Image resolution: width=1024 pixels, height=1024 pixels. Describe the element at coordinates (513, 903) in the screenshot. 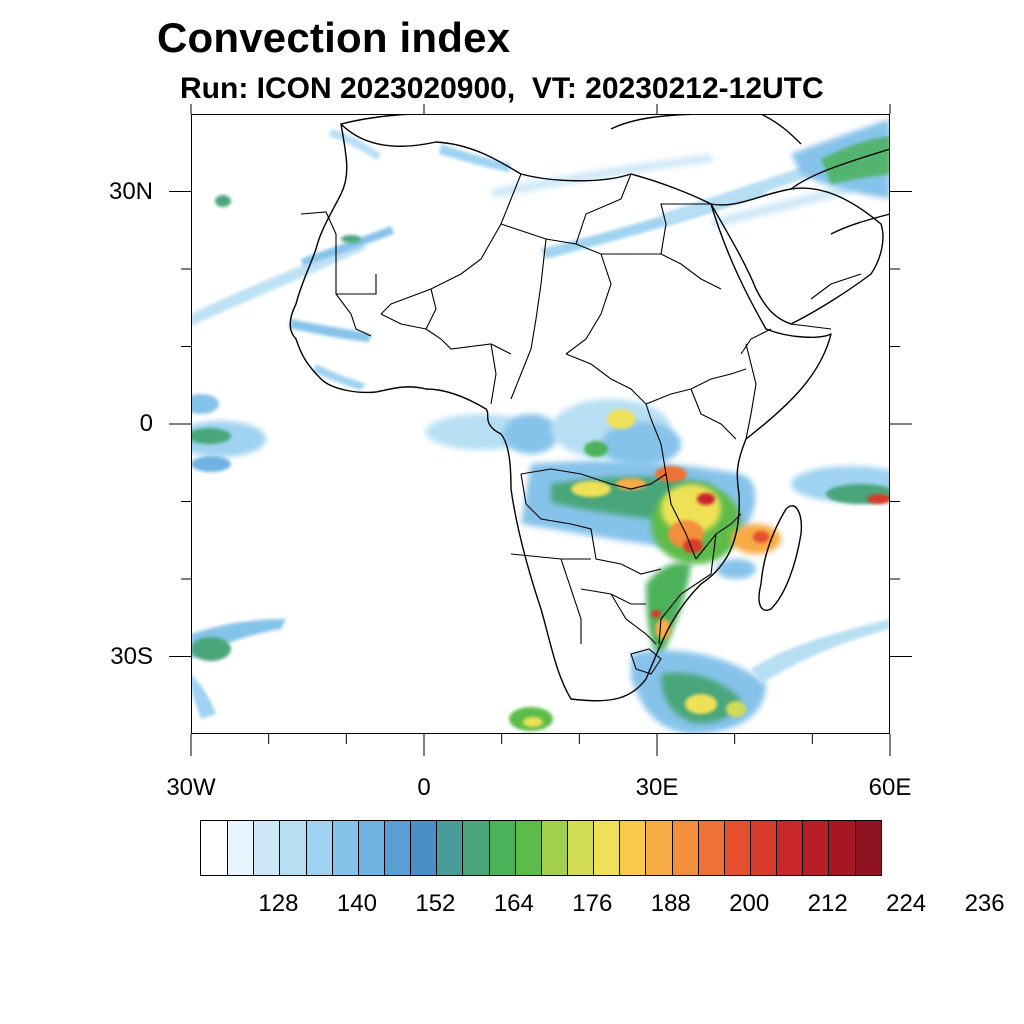

I see `colorbar-label: 164` at that location.